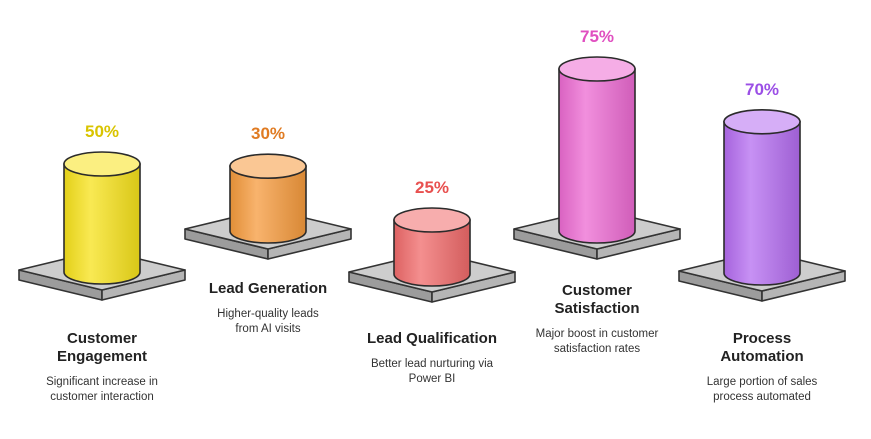 This screenshot has height=439, width=871. I want to click on value-label: 30%, so click(268, 133).